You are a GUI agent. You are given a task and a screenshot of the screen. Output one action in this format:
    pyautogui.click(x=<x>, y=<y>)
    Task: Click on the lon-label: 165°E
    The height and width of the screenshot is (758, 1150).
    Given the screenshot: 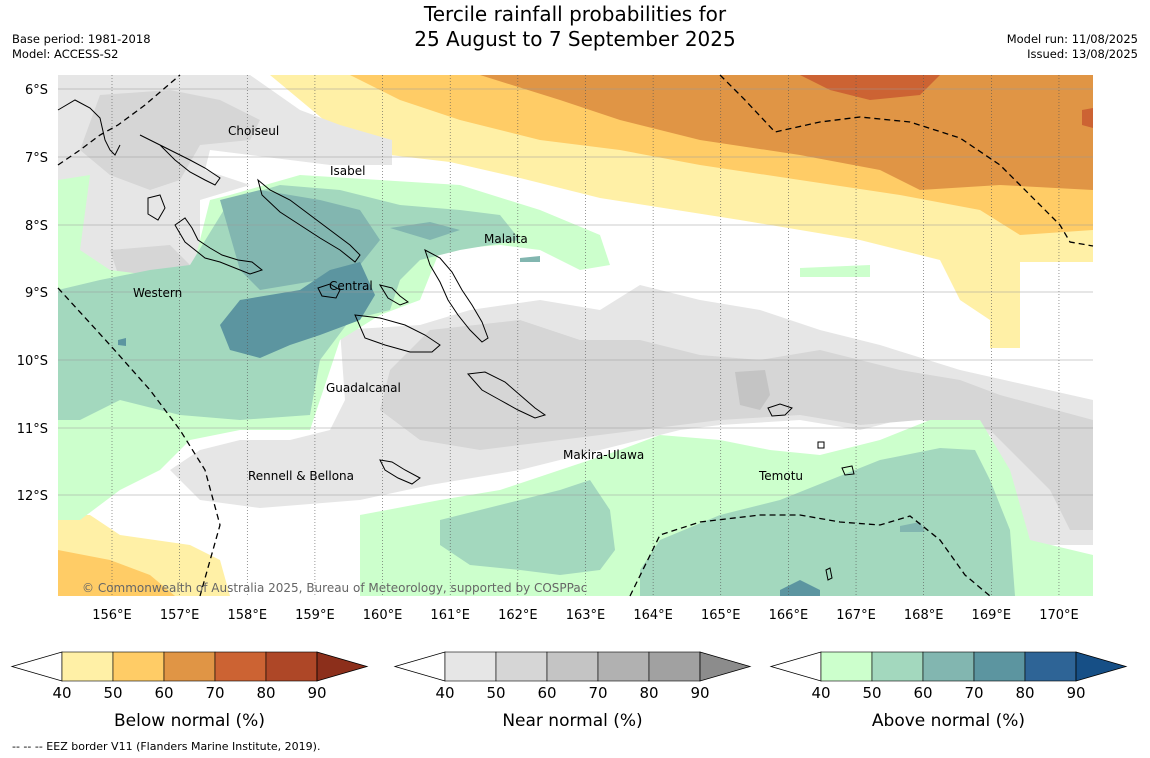 What is the action you would take?
    pyautogui.click(x=721, y=615)
    